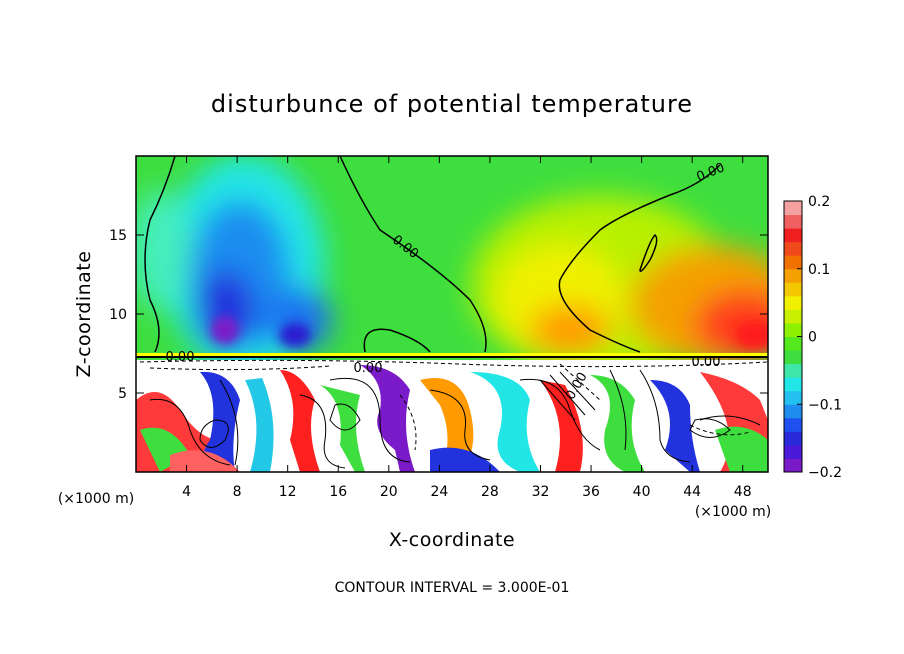 The width and height of the screenshot is (904, 654). What do you see at coordinates (692, 492) in the screenshot?
I see `x-tick-label: 44` at bounding box center [692, 492].